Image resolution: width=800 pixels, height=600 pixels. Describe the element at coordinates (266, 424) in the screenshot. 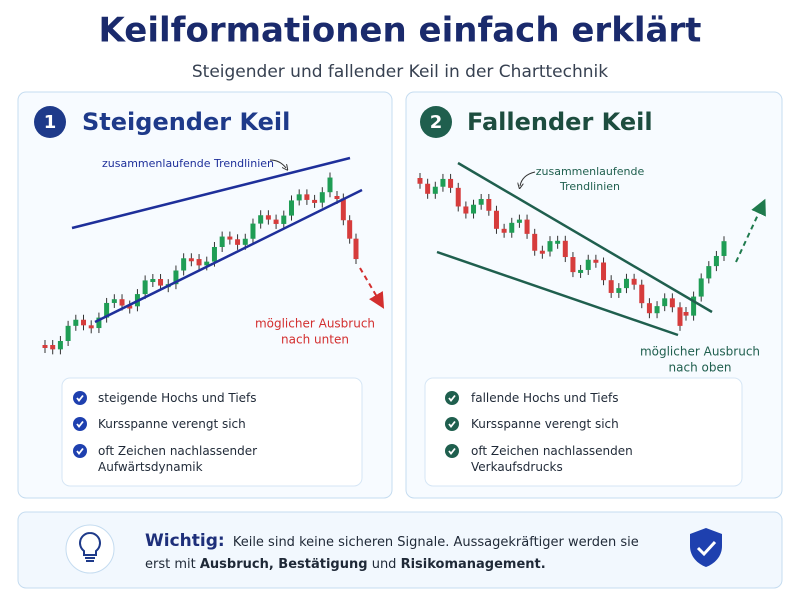

I see `checks` at that location.